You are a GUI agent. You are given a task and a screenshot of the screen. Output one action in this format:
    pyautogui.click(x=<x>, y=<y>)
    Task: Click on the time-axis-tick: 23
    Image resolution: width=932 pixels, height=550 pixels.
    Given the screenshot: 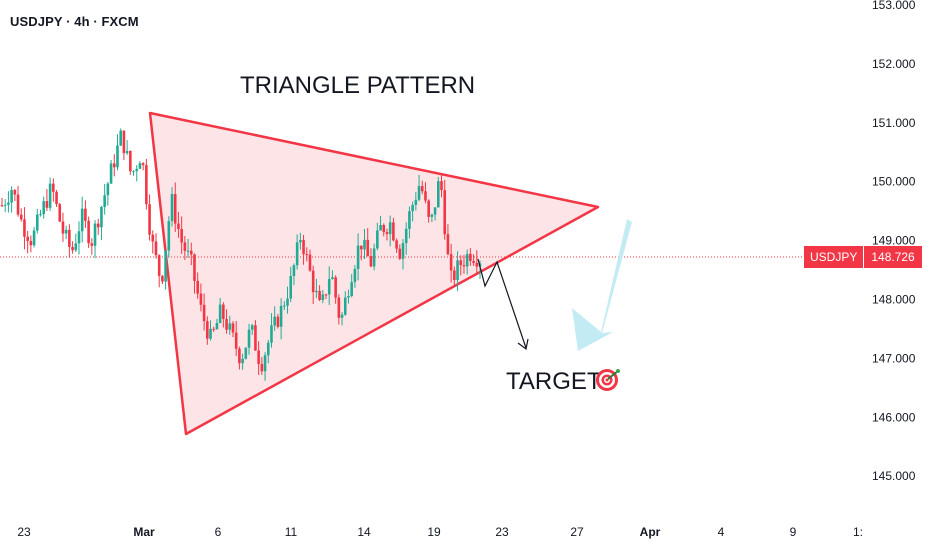 What is the action you would take?
    pyautogui.click(x=502, y=532)
    